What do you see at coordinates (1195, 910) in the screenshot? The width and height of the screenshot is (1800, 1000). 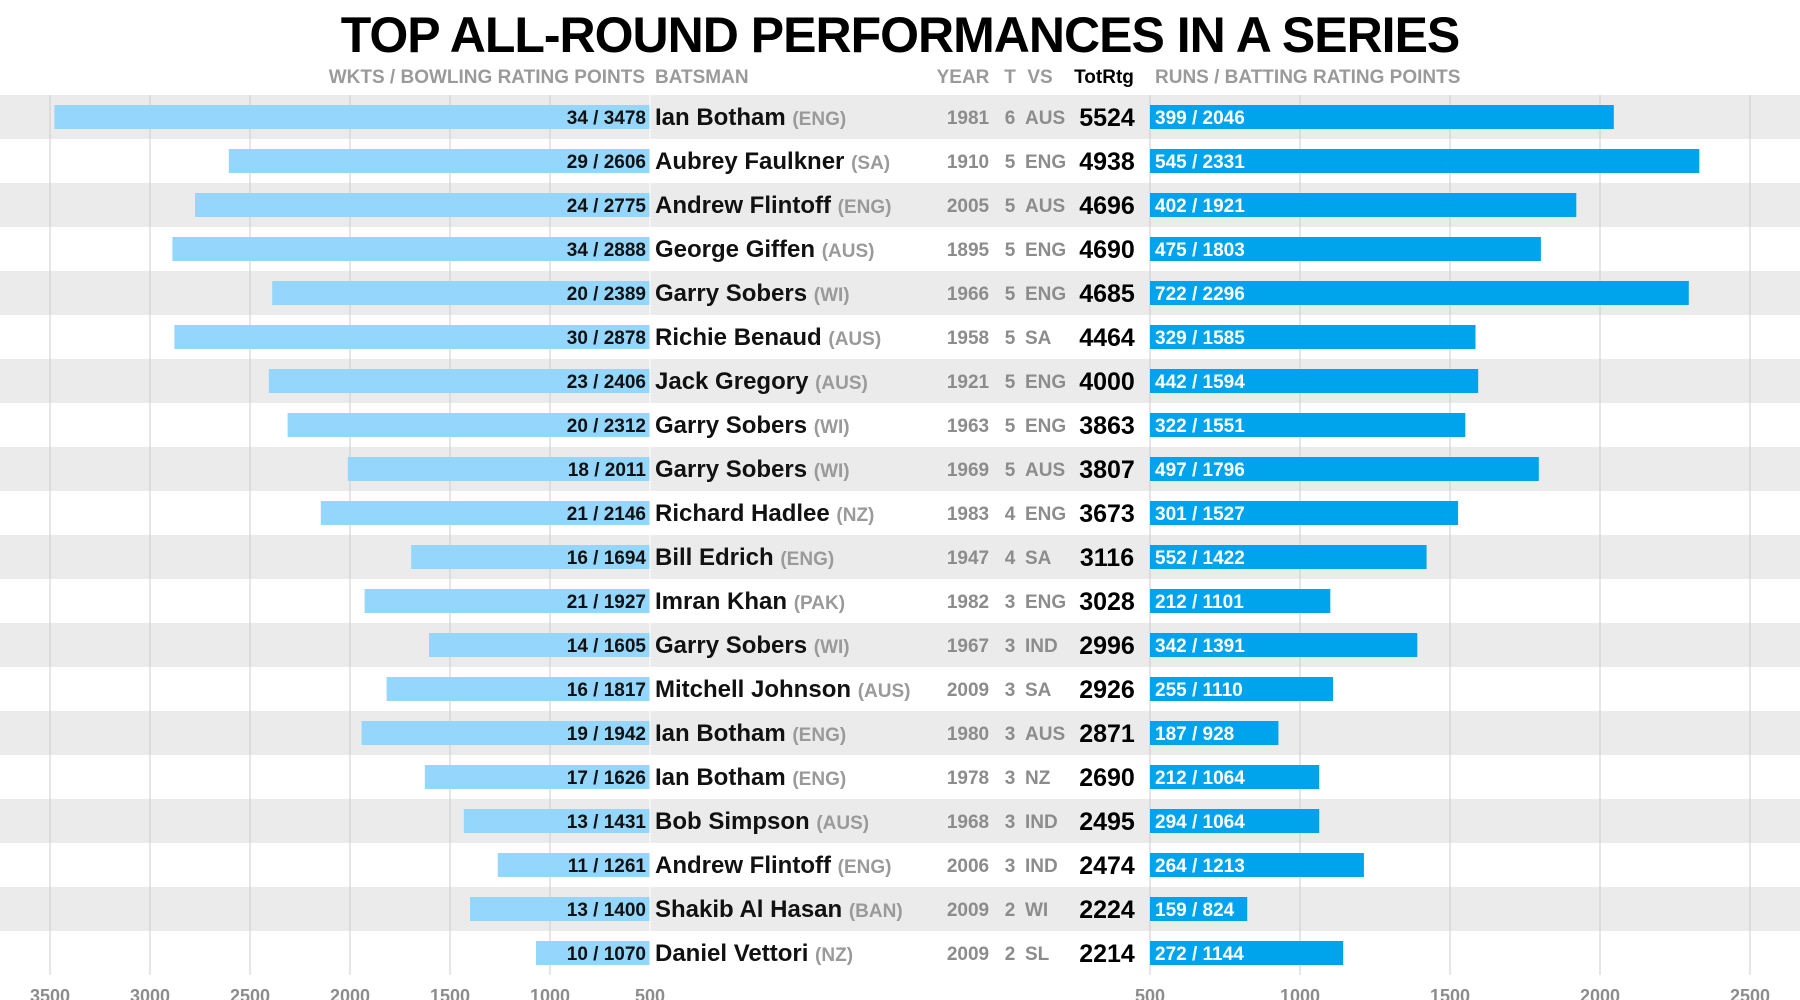 I see `batting-bar-label: 159 / 824` at bounding box center [1195, 910].